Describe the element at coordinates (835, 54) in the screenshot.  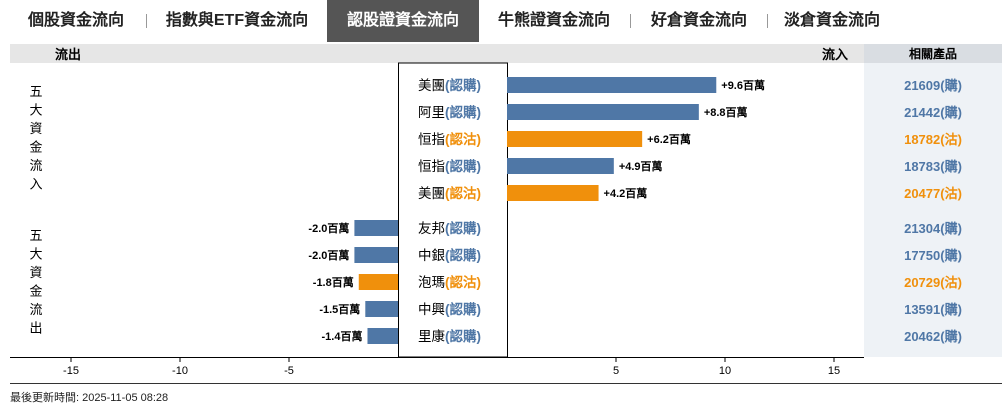
I see `inflow-header: 流入` at that location.